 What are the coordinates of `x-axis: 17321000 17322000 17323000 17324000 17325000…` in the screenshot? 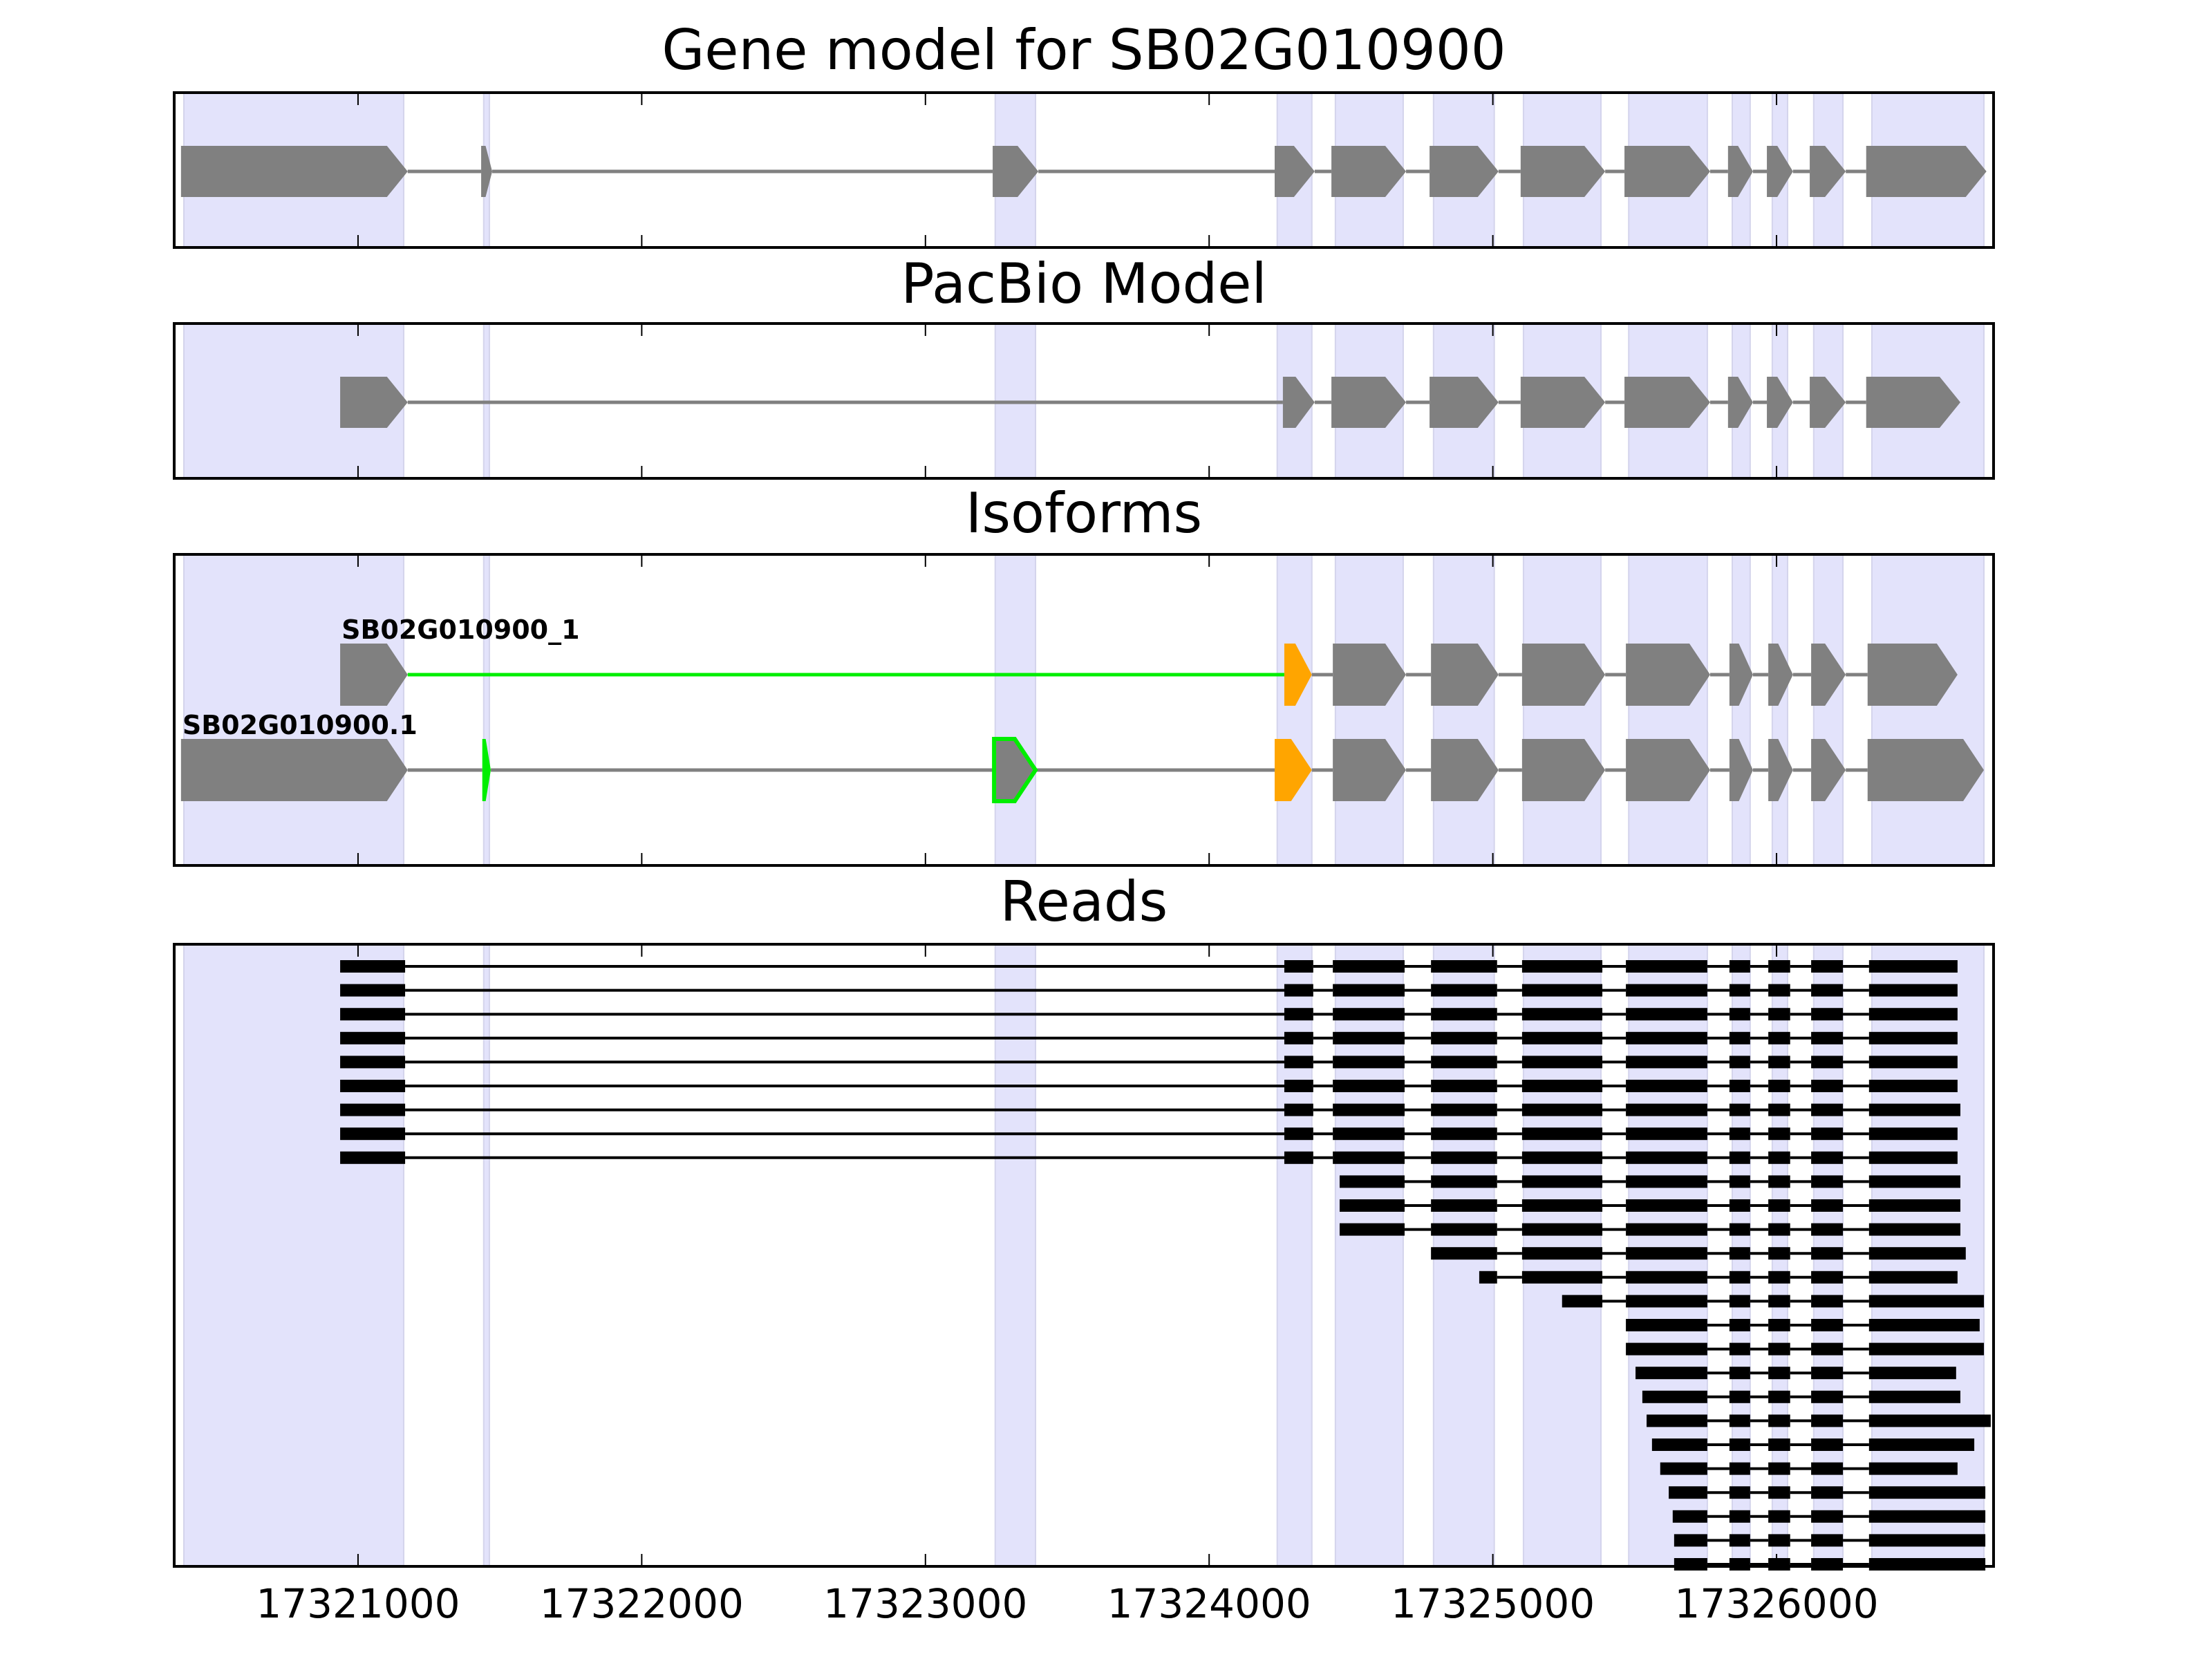 It's located at (1067, 1604).